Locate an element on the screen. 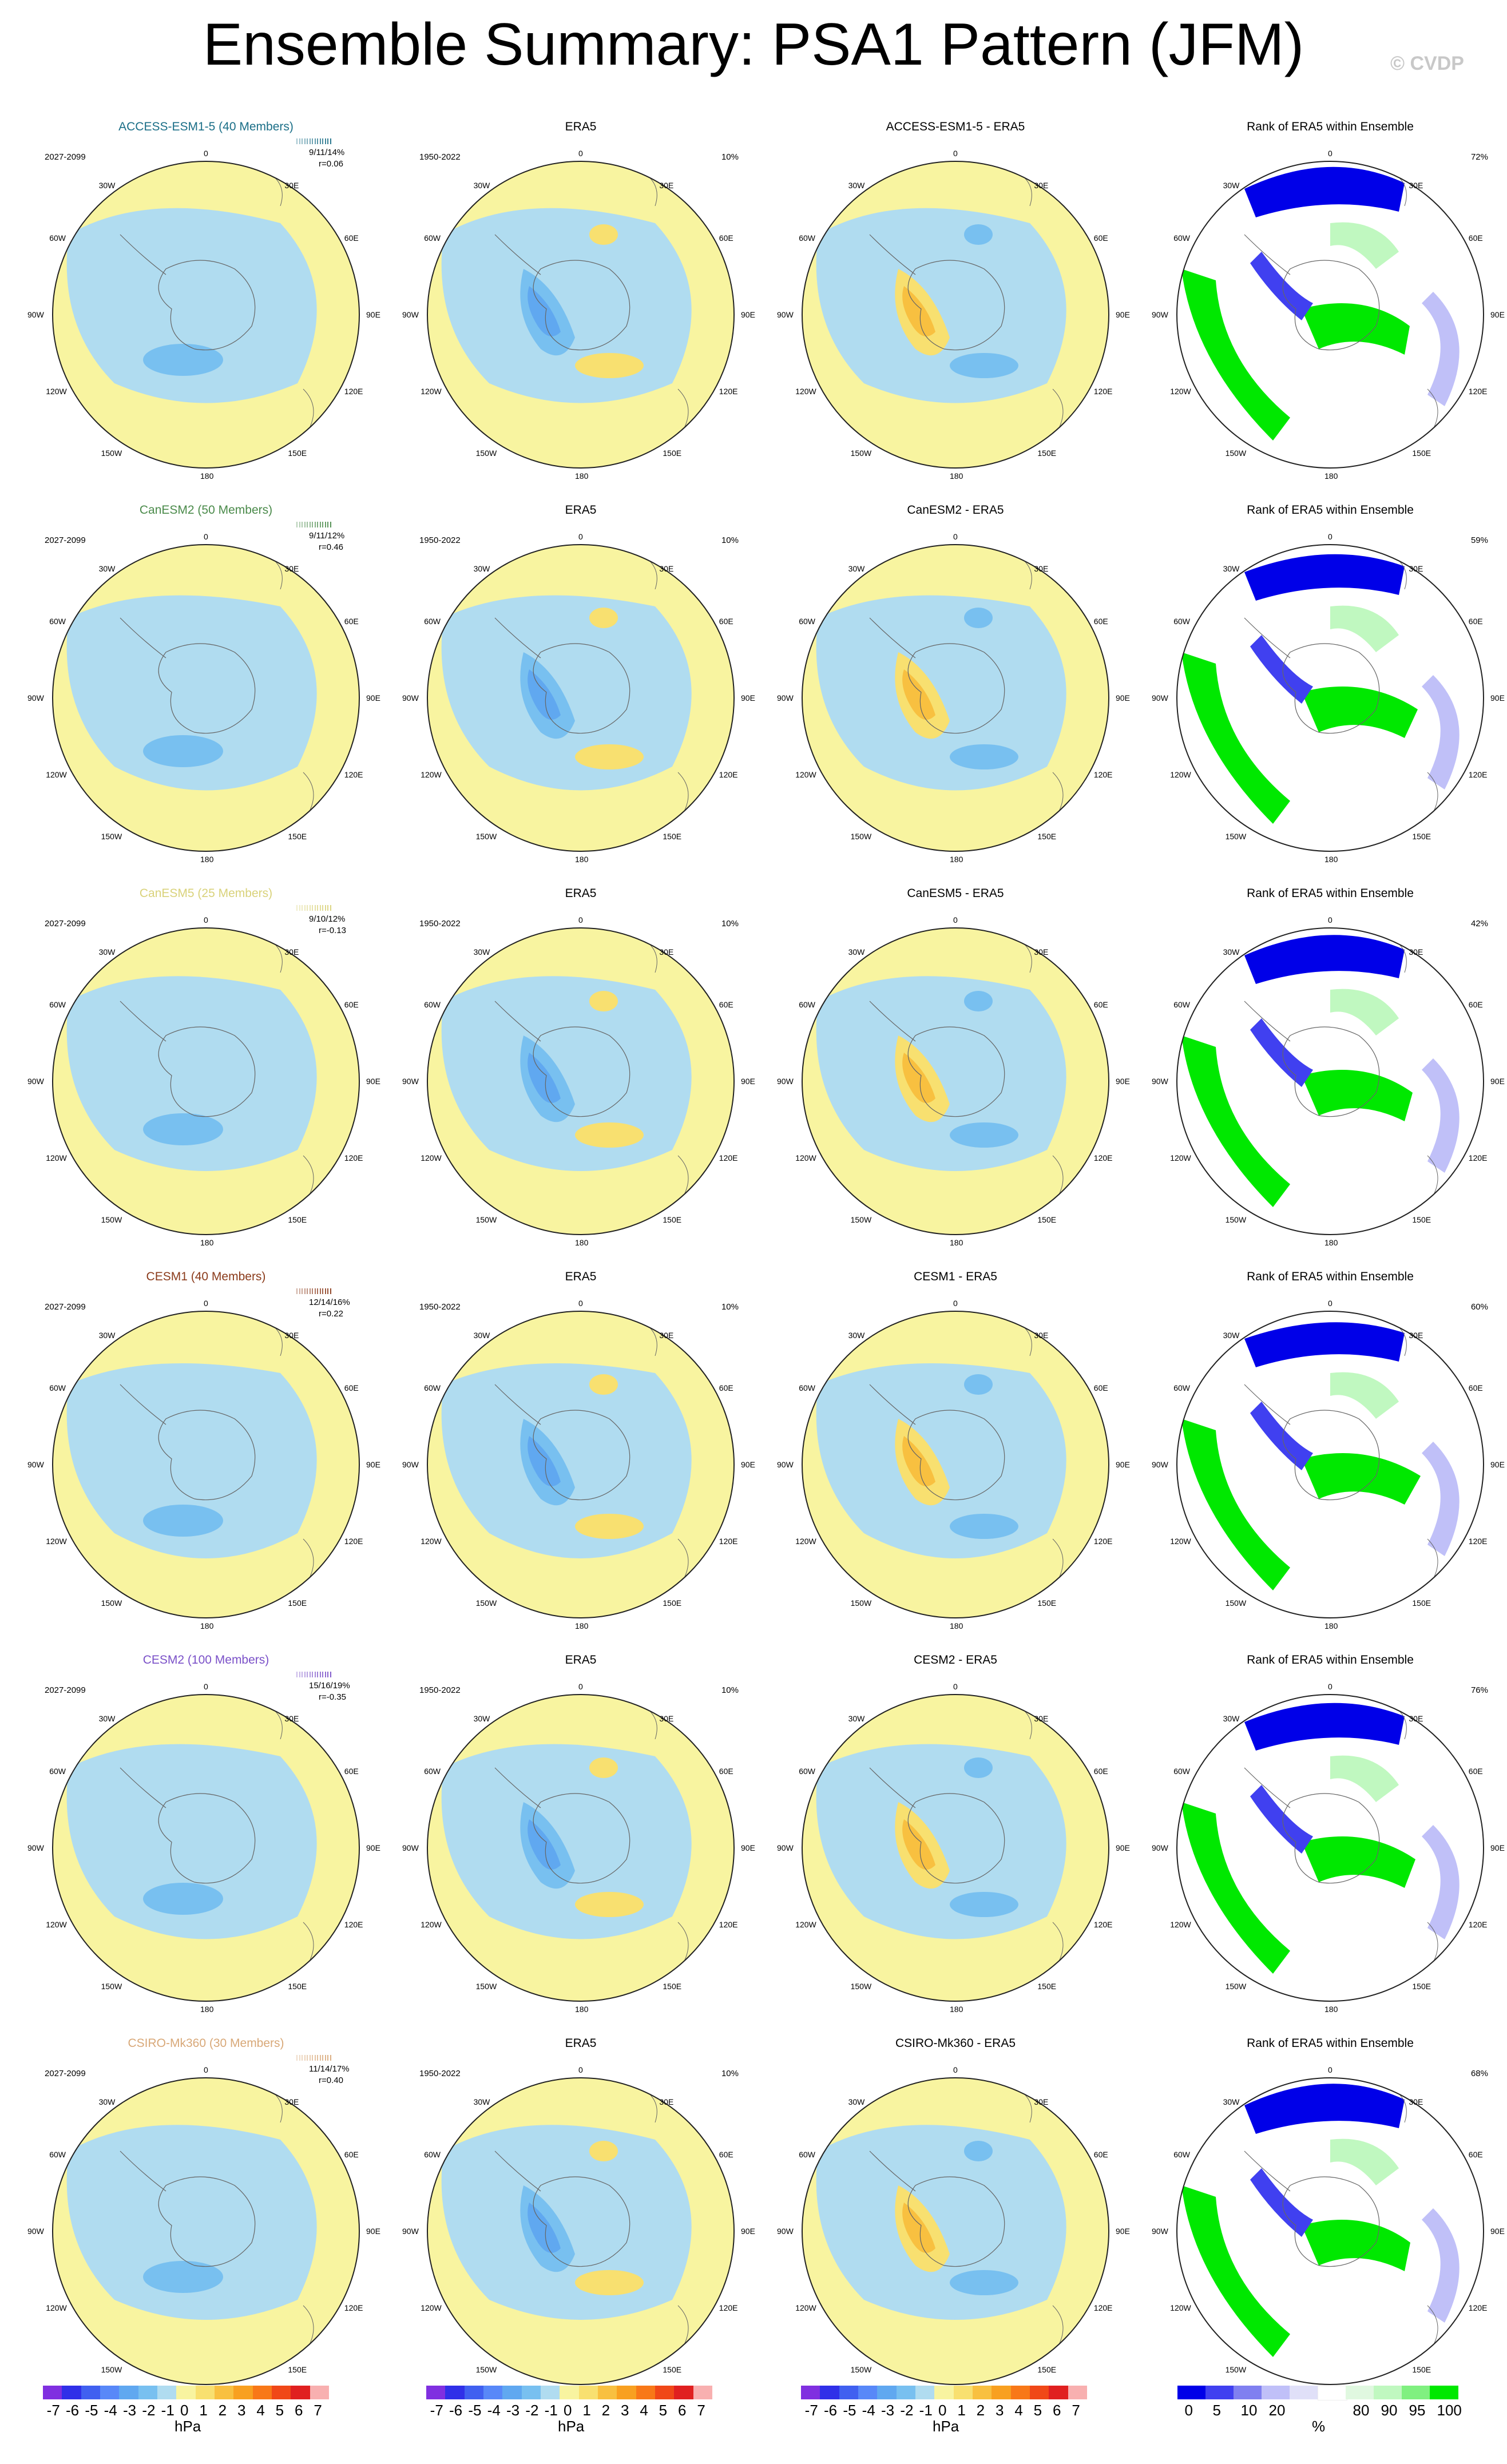 This screenshot has width=1507, height=2464. colorbar-tick-label: 10 is located at coordinates (1249, 2410).